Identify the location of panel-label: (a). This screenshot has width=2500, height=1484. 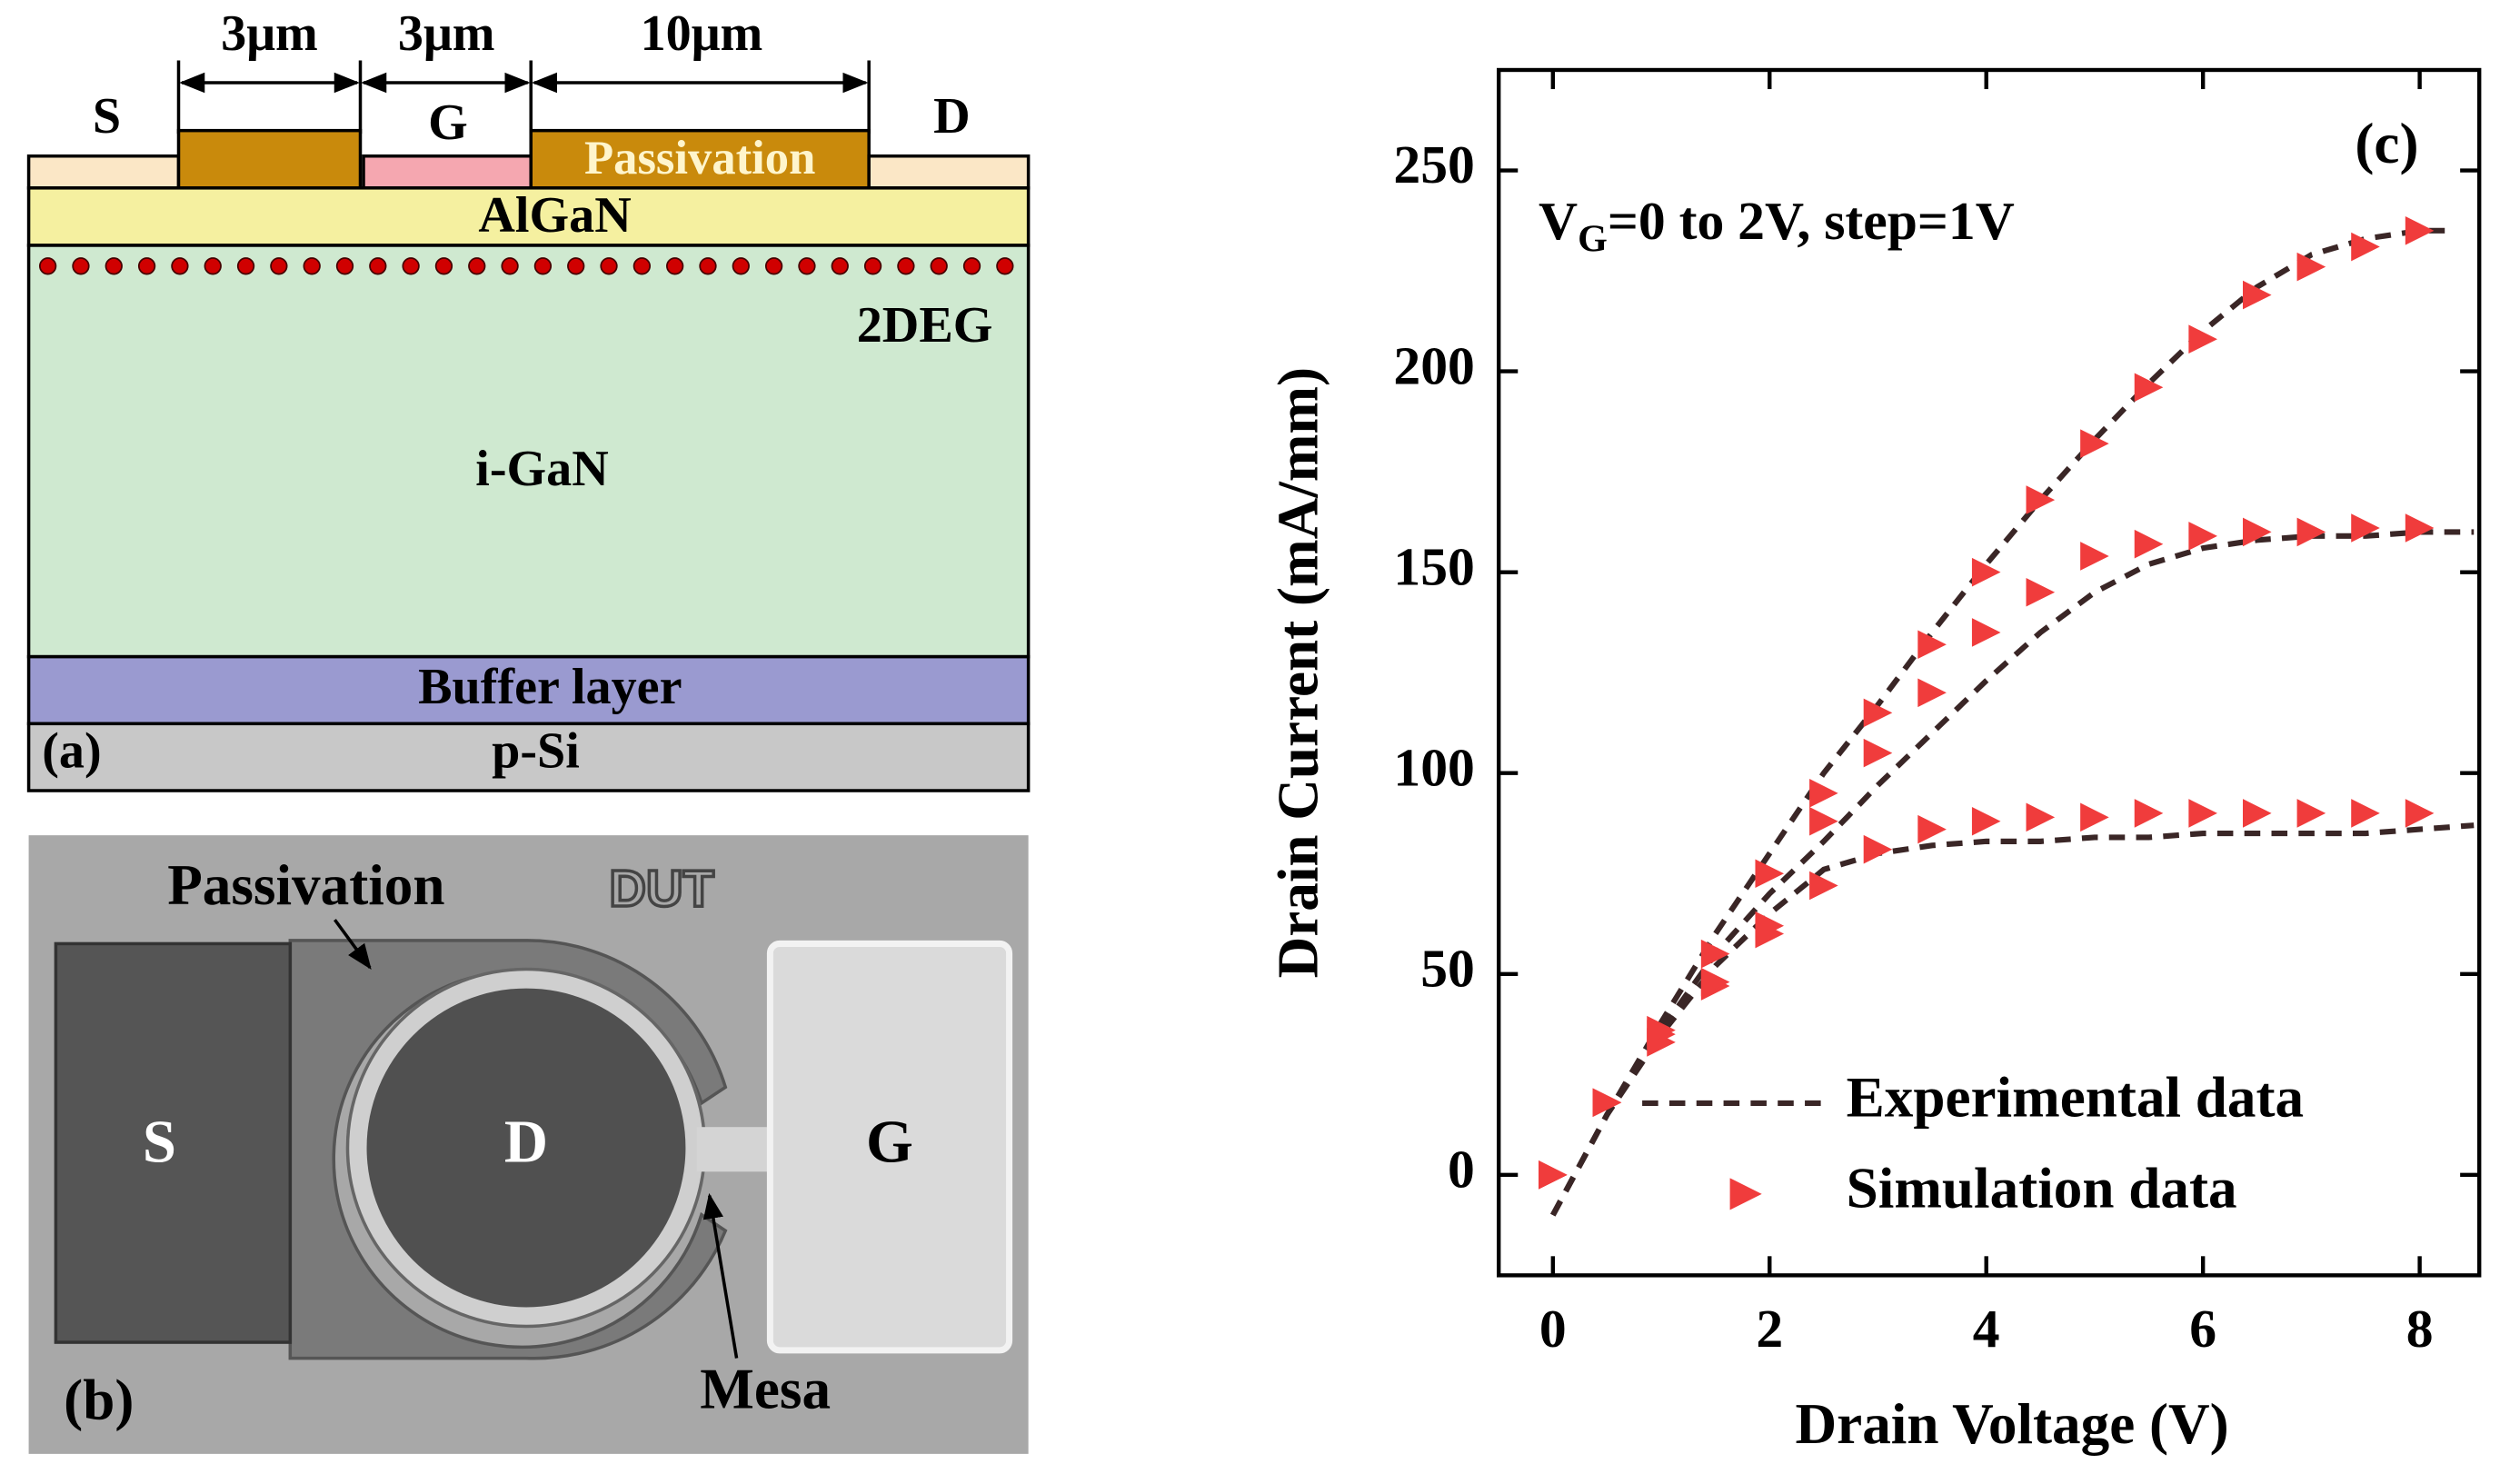
(71, 750).